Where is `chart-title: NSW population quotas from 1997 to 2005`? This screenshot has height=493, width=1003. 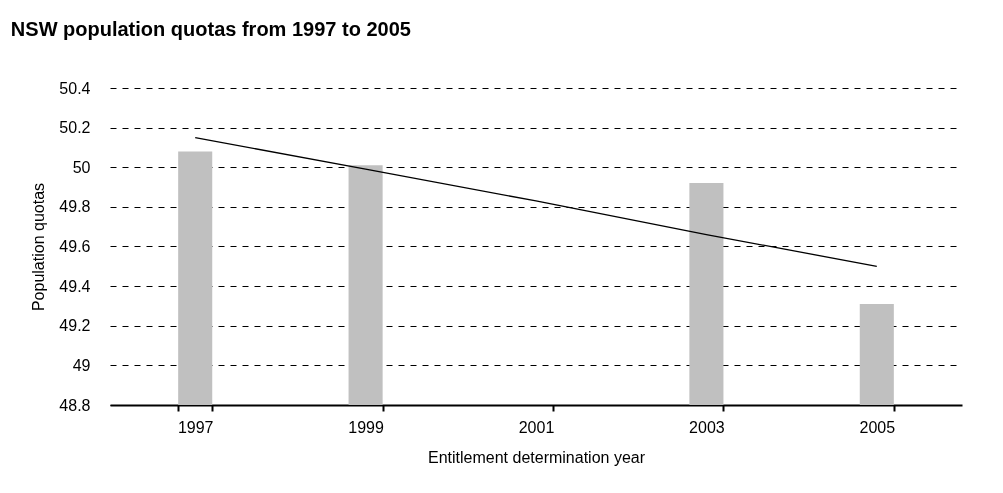
chart-title: NSW population quotas from 1997 to 2005 is located at coordinates (210, 29).